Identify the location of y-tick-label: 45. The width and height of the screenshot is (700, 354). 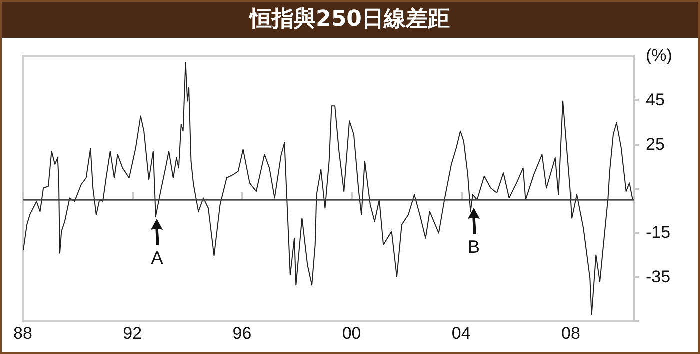
(655, 100).